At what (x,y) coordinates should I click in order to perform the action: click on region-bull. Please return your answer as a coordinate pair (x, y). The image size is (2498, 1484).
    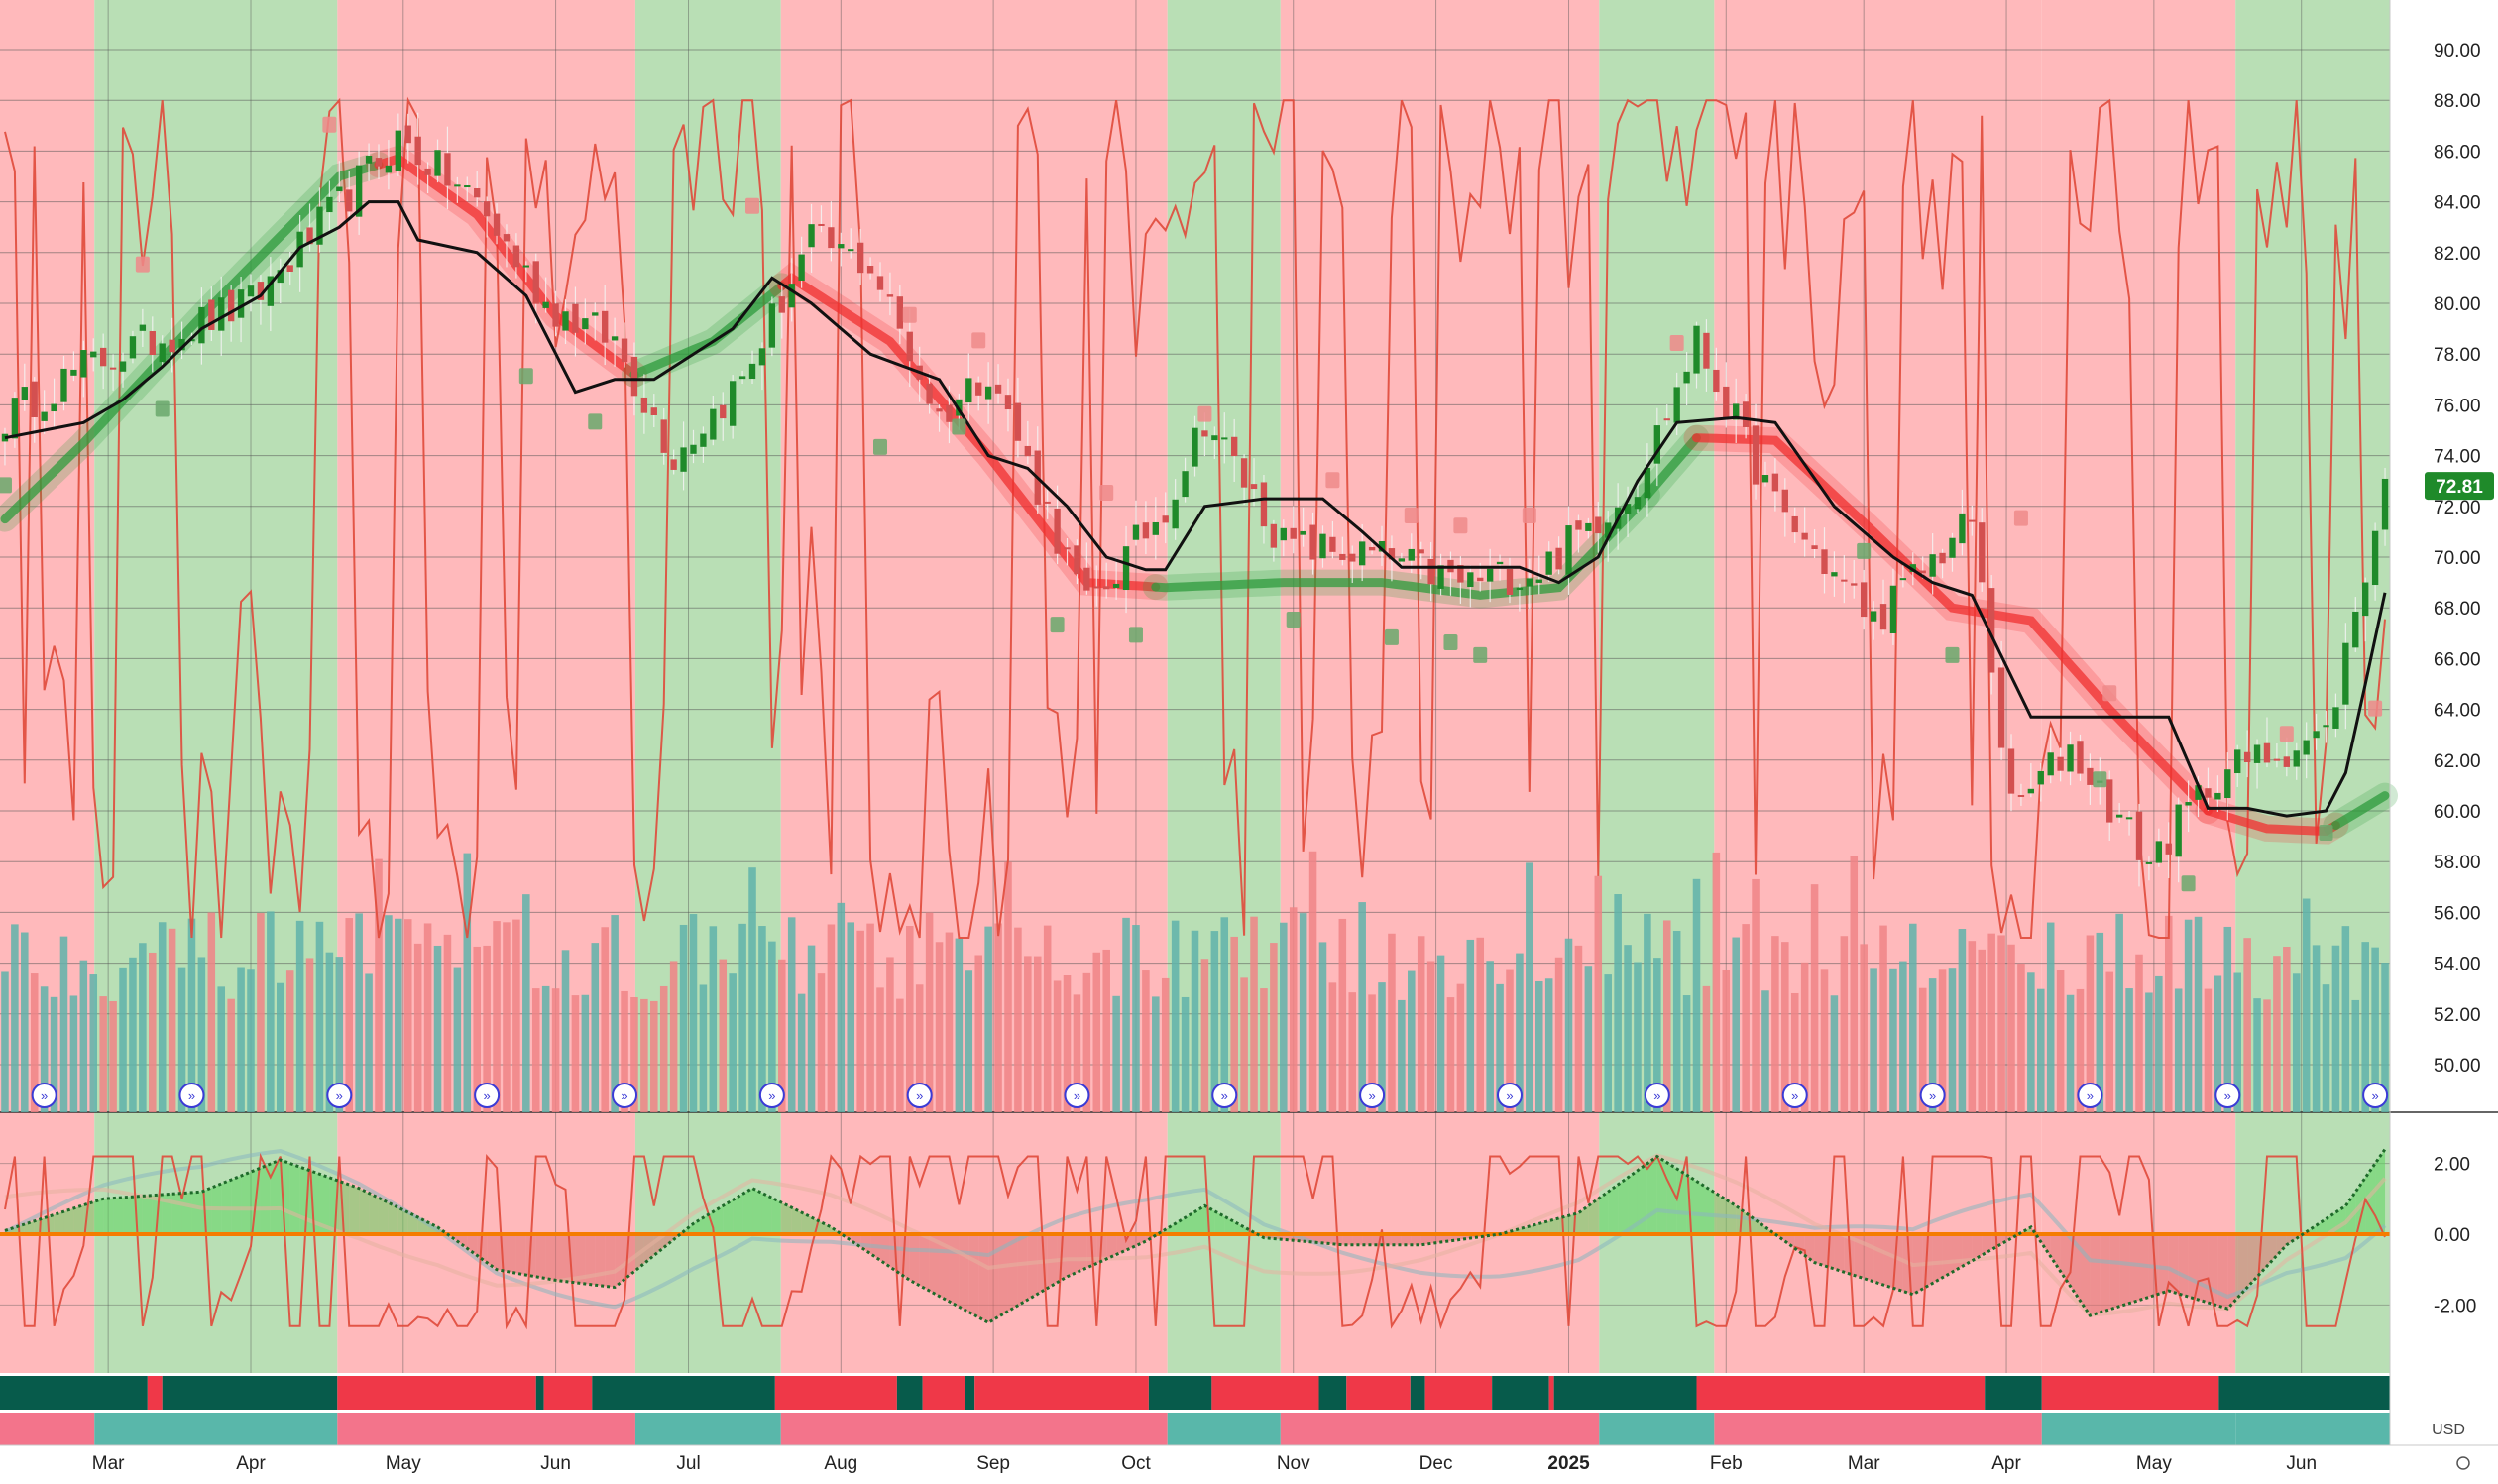
    Looking at the image, I should click on (1224, 686).